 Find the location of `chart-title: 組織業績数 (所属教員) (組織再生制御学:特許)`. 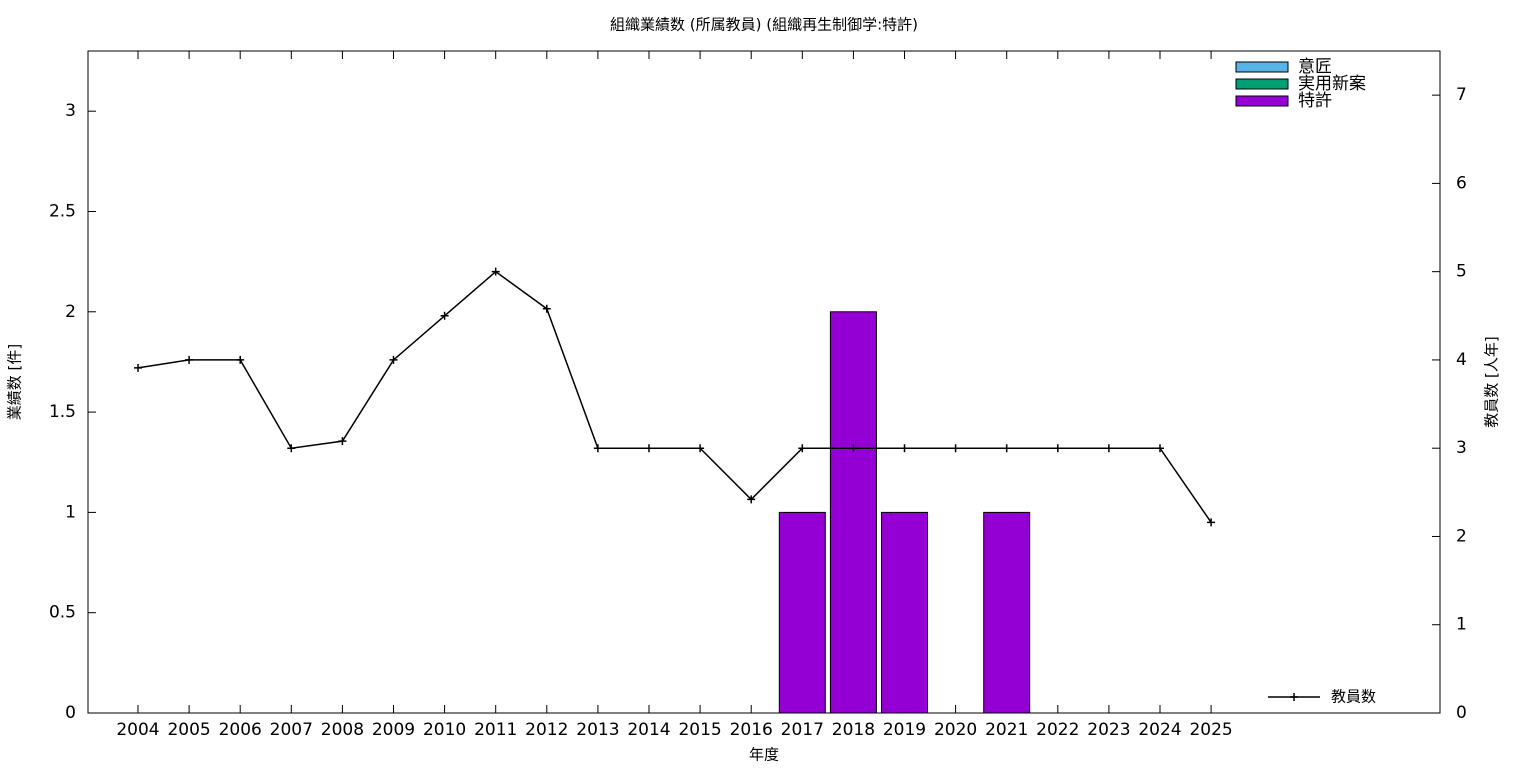

chart-title: 組織業績数 (所属教員) (組織再生制御学:特許) is located at coordinates (764, 25).